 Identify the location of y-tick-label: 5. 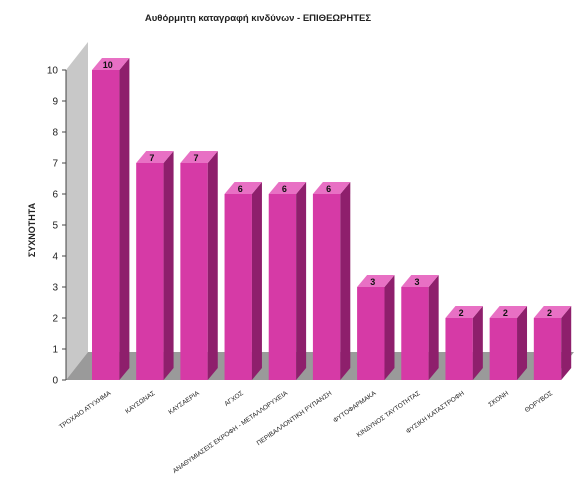
(55, 226).